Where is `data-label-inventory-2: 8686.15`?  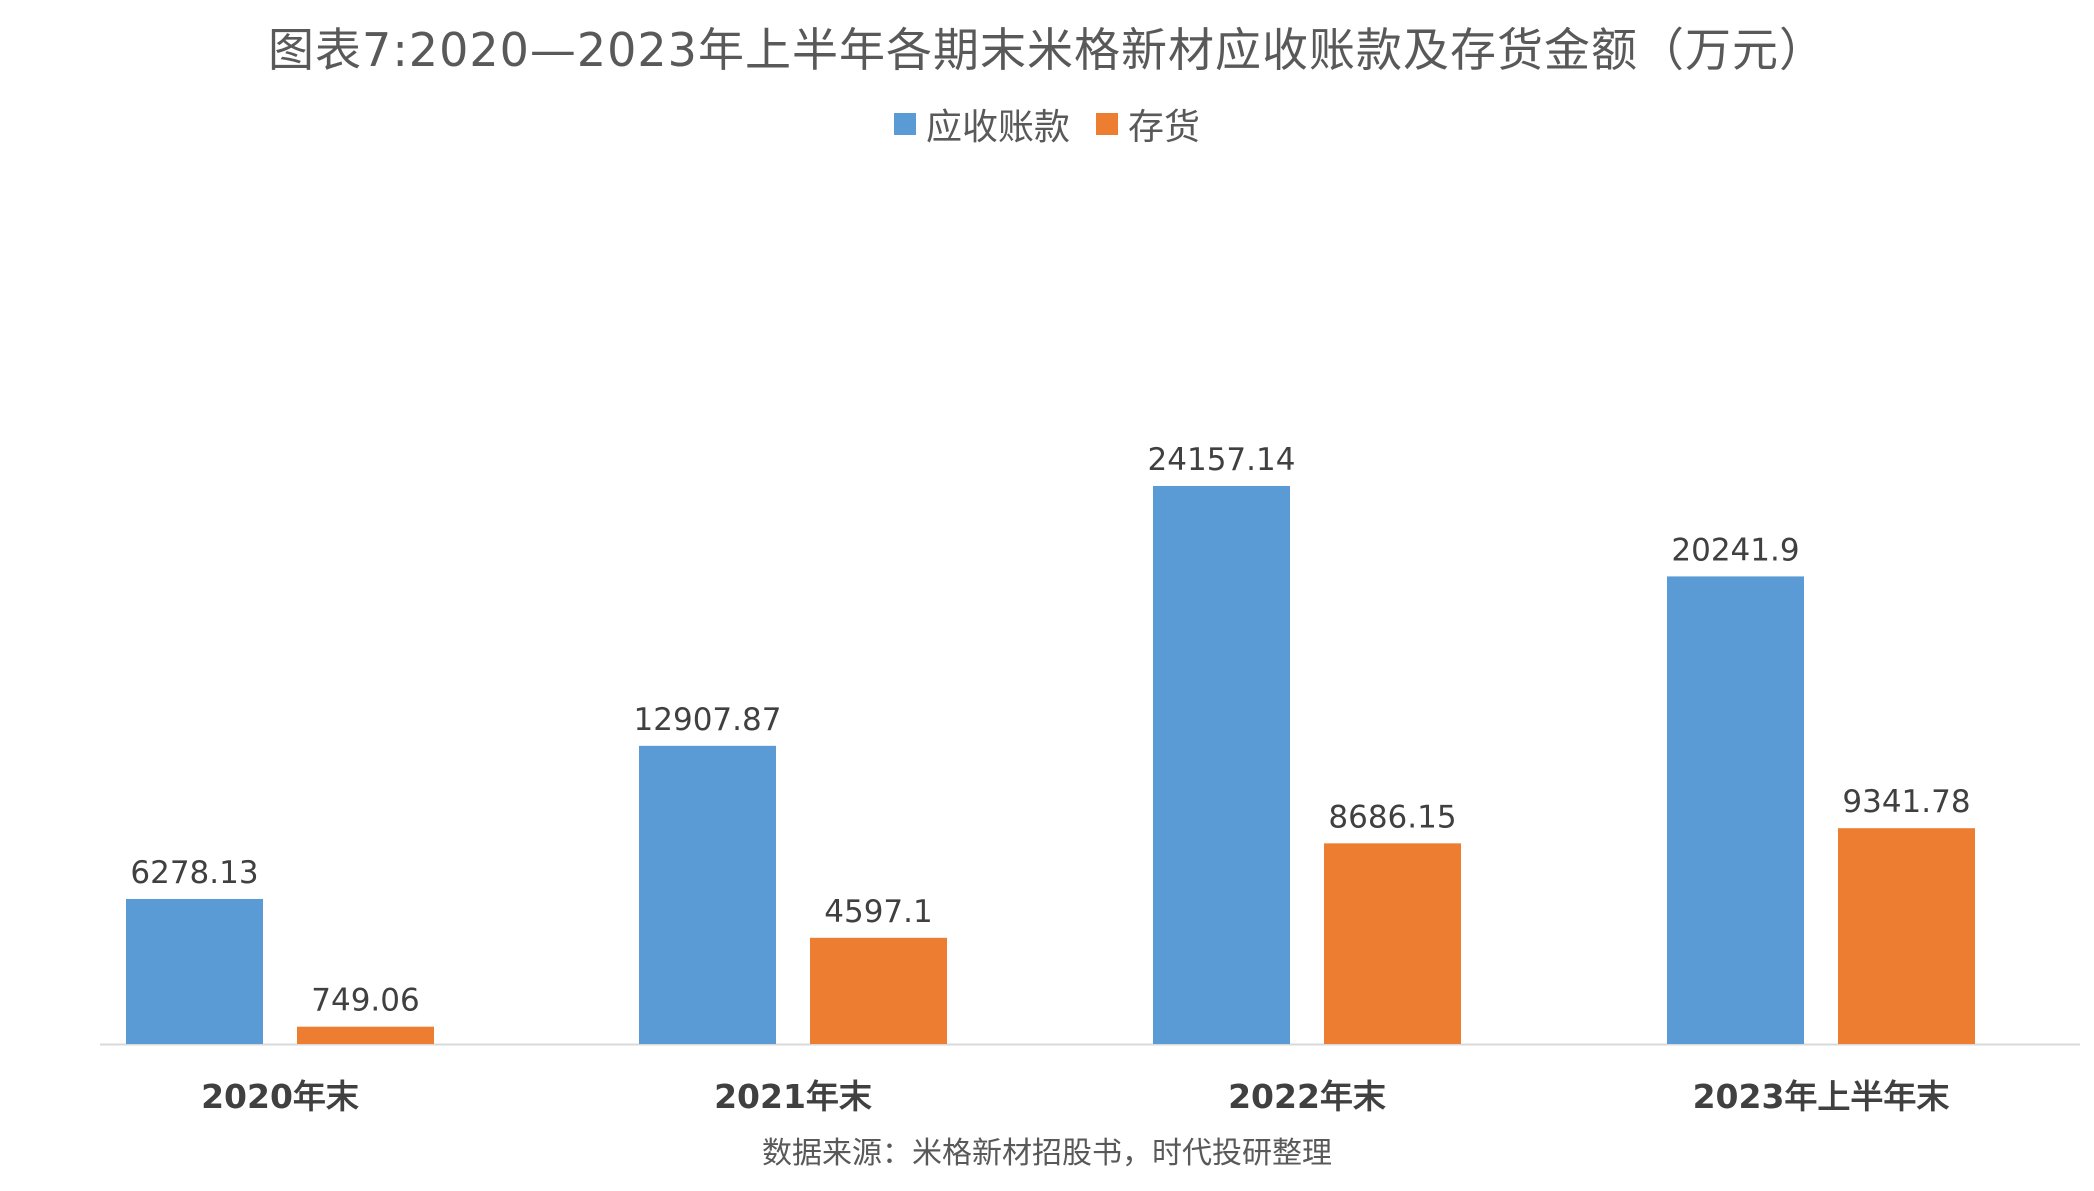
data-label-inventory-2: 8686.15 is located at coordinates (1392, 817).